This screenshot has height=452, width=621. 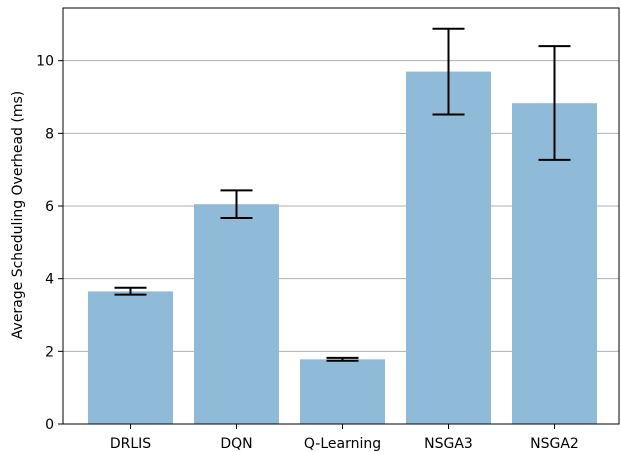 I want to click on y-tick-label: 10, so click(x=45, y=62).